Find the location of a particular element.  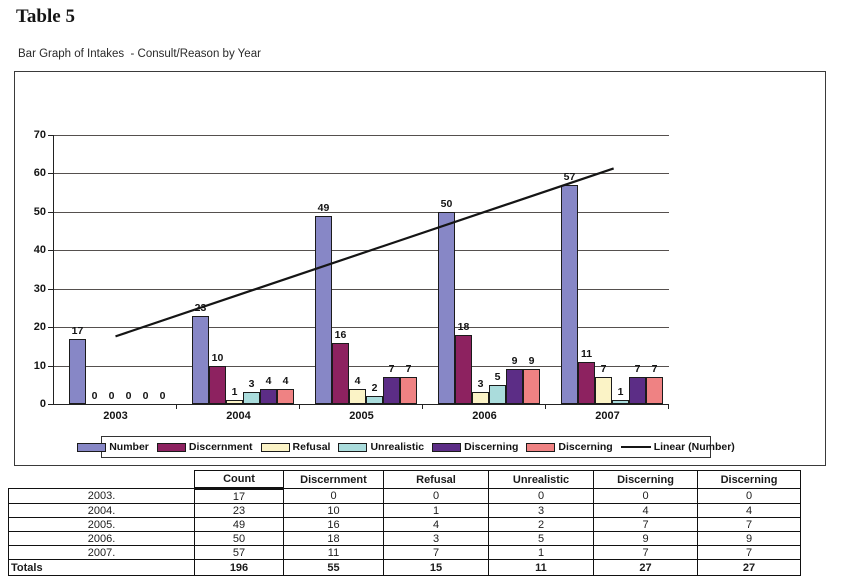

legend-item-label: Linear (Number) is located at coordinates (694, 447).